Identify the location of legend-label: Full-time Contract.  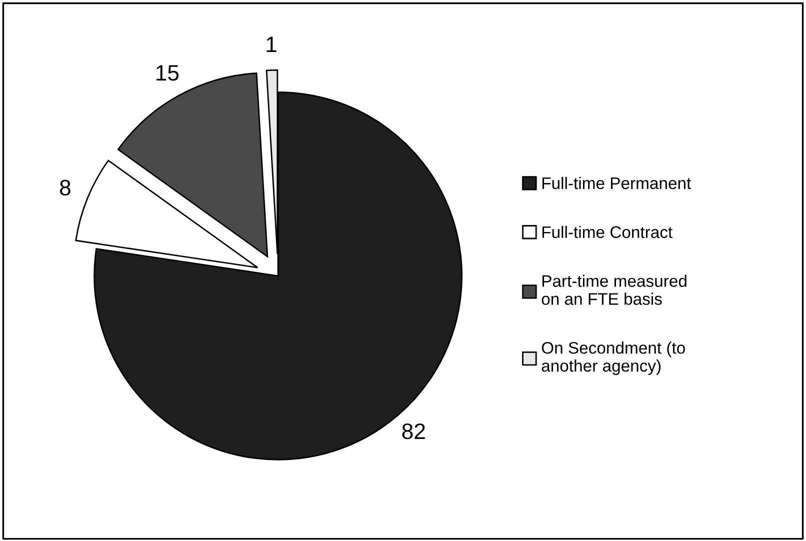
(607, 232).